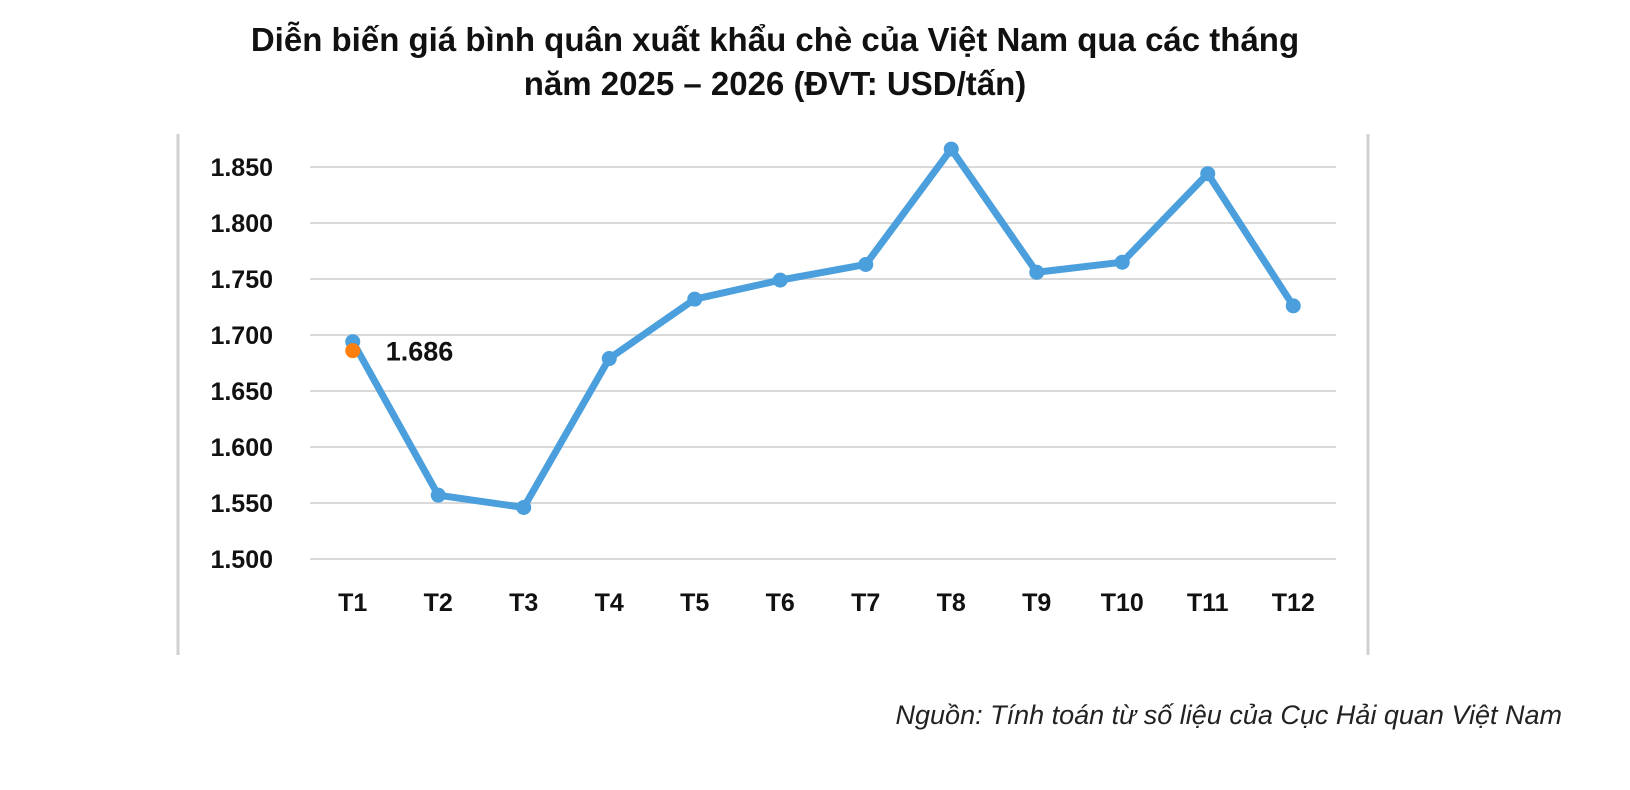  What do you see at coordinates (241, 392) in the screenshot?
I see `y-tick-label: 1.650` at bounding box center [241, 392].